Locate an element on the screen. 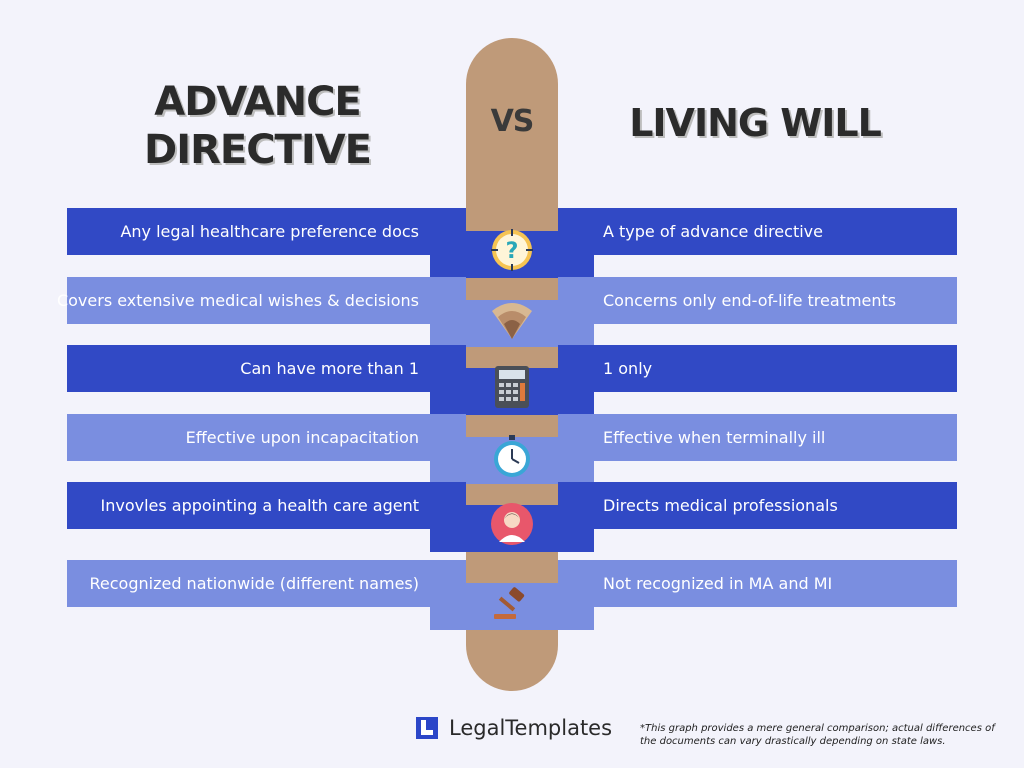 The width and height of the screenshot is (1024, 768). vs-label: VS is located at coordinates (512, 121).